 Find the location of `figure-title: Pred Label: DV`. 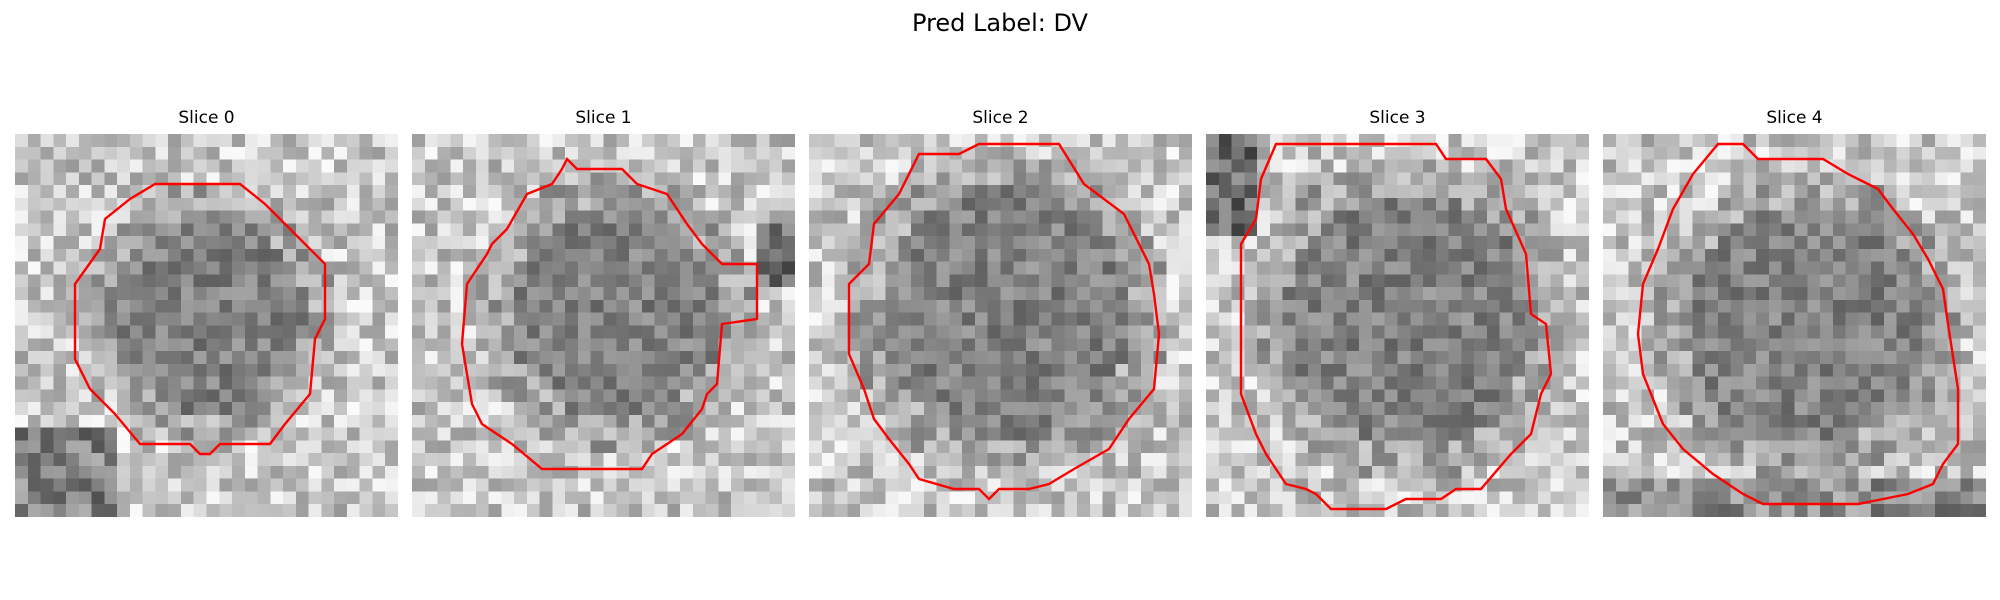

figure-title: Pred Label: DV is located at coordinates (1000, 23).